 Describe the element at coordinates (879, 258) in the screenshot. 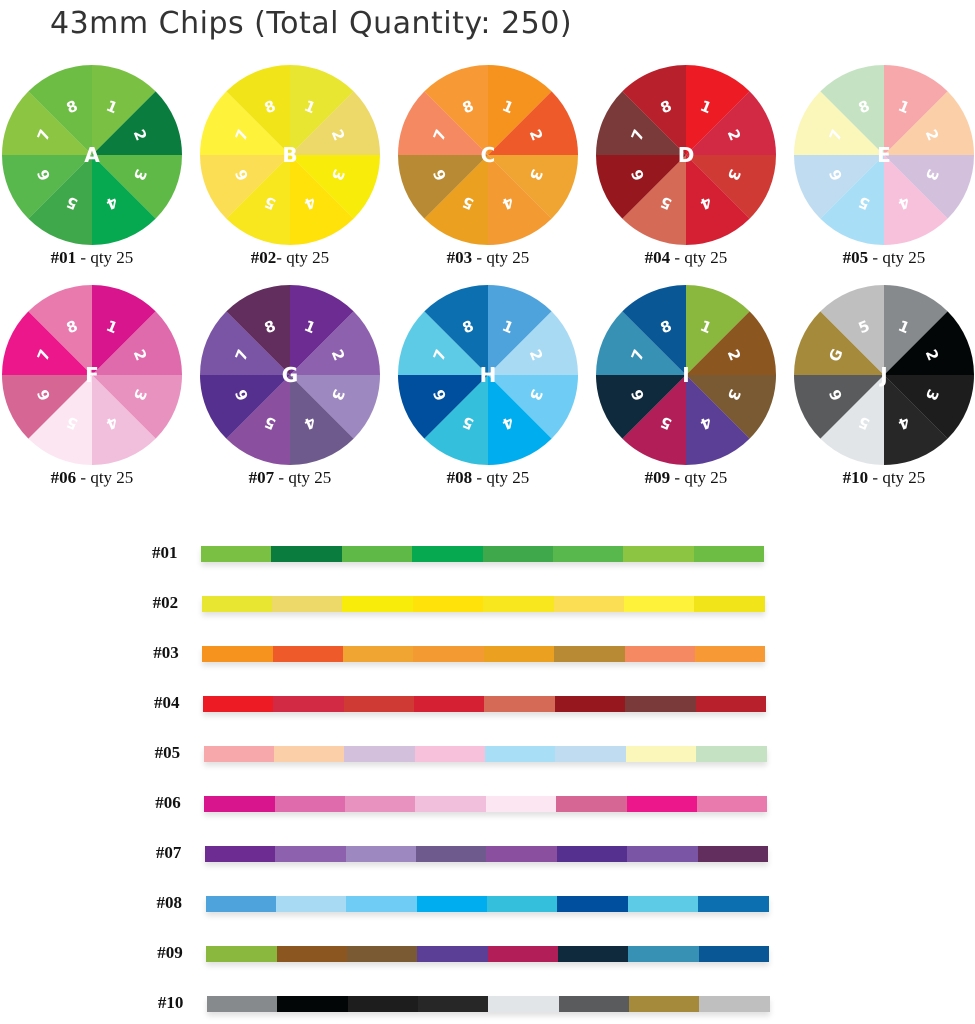

I see `chip-caption: #05 - qty 25` at that location.